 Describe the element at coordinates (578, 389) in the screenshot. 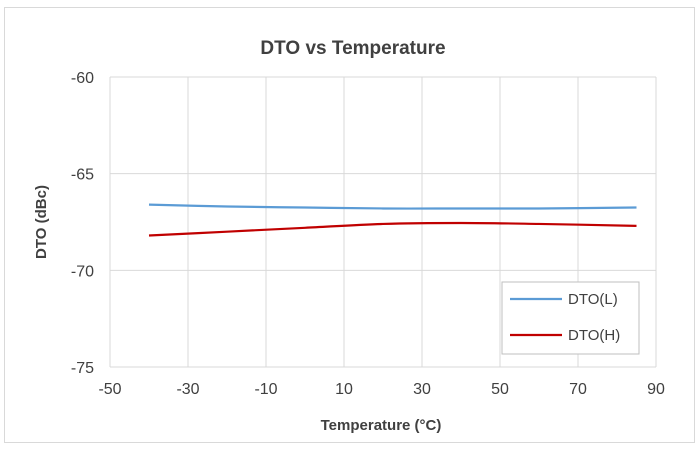

I see `x-tick-label: 70` at that location.